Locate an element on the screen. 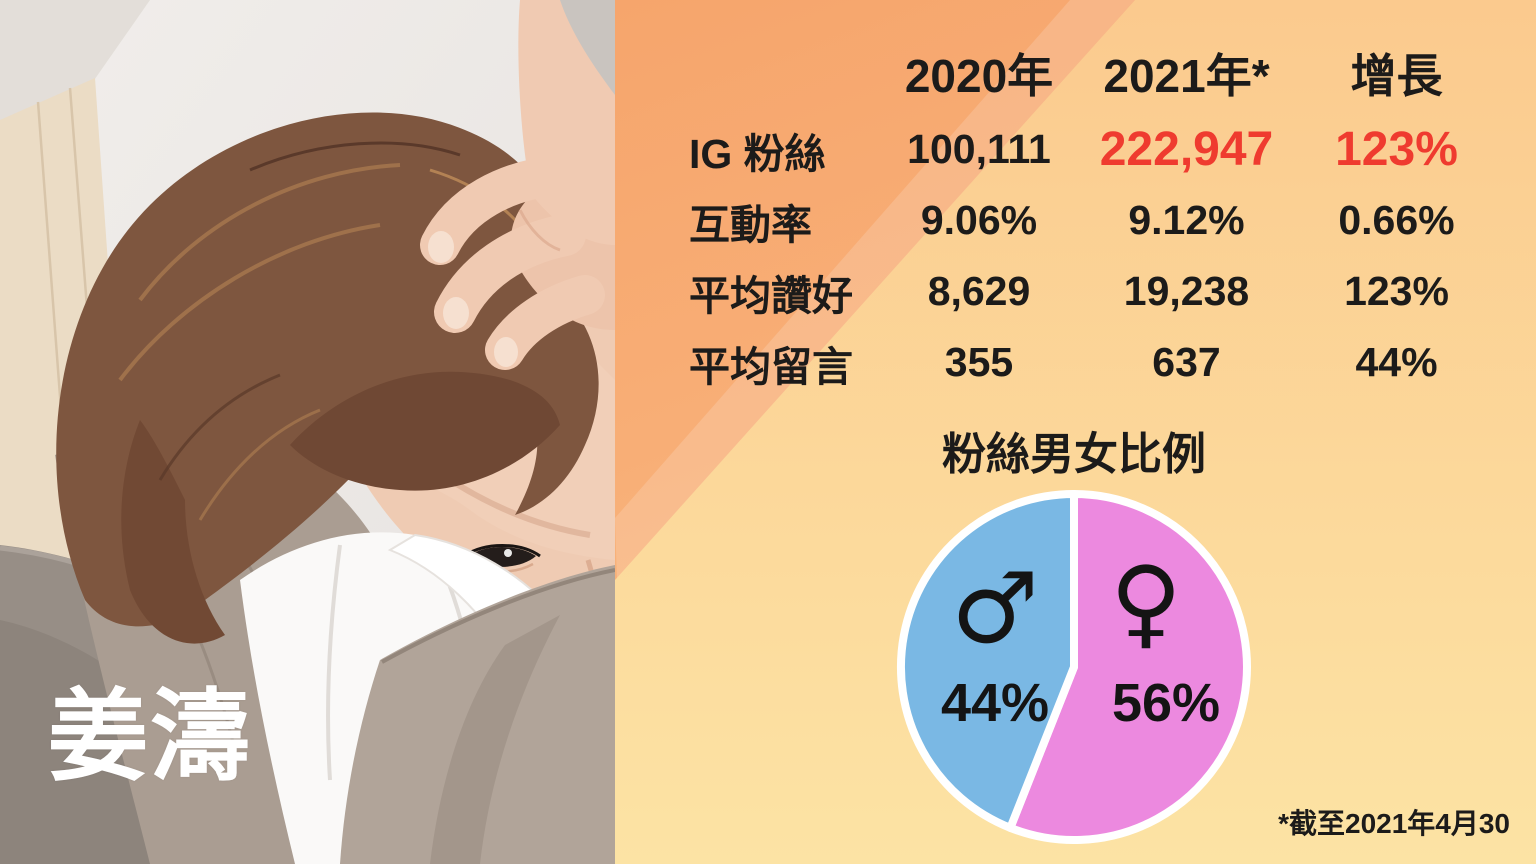 The height and width of the screenshot is (864, 1536). pie-slice-male is located at coordinates (987, 661).